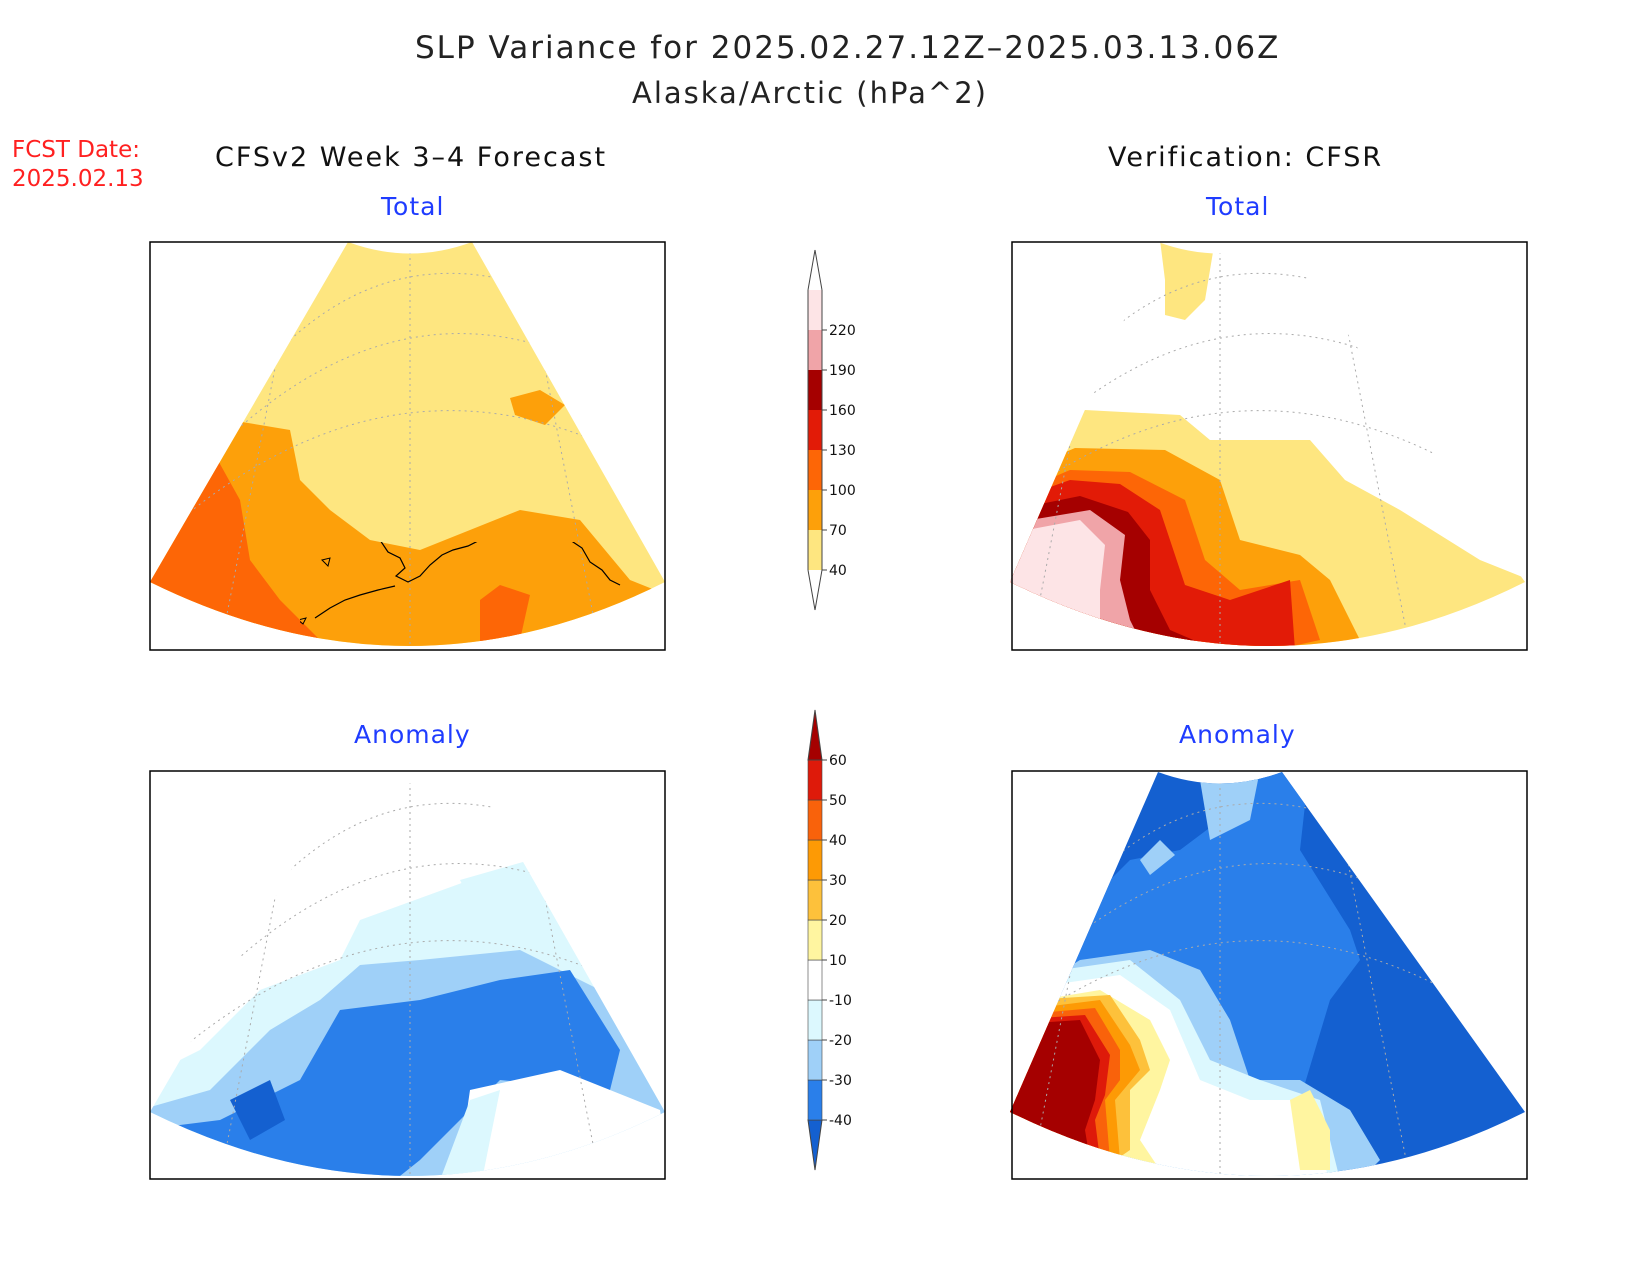 Image resolution: width=1650 pixels, height=1275 pixels. What do you see at coordinates (829, 940) in the screenshot?
I see `colorbar-anomaly: -40 -30 -20 -10 10 20 30 40 50 60` at bounding box center [829, 940].